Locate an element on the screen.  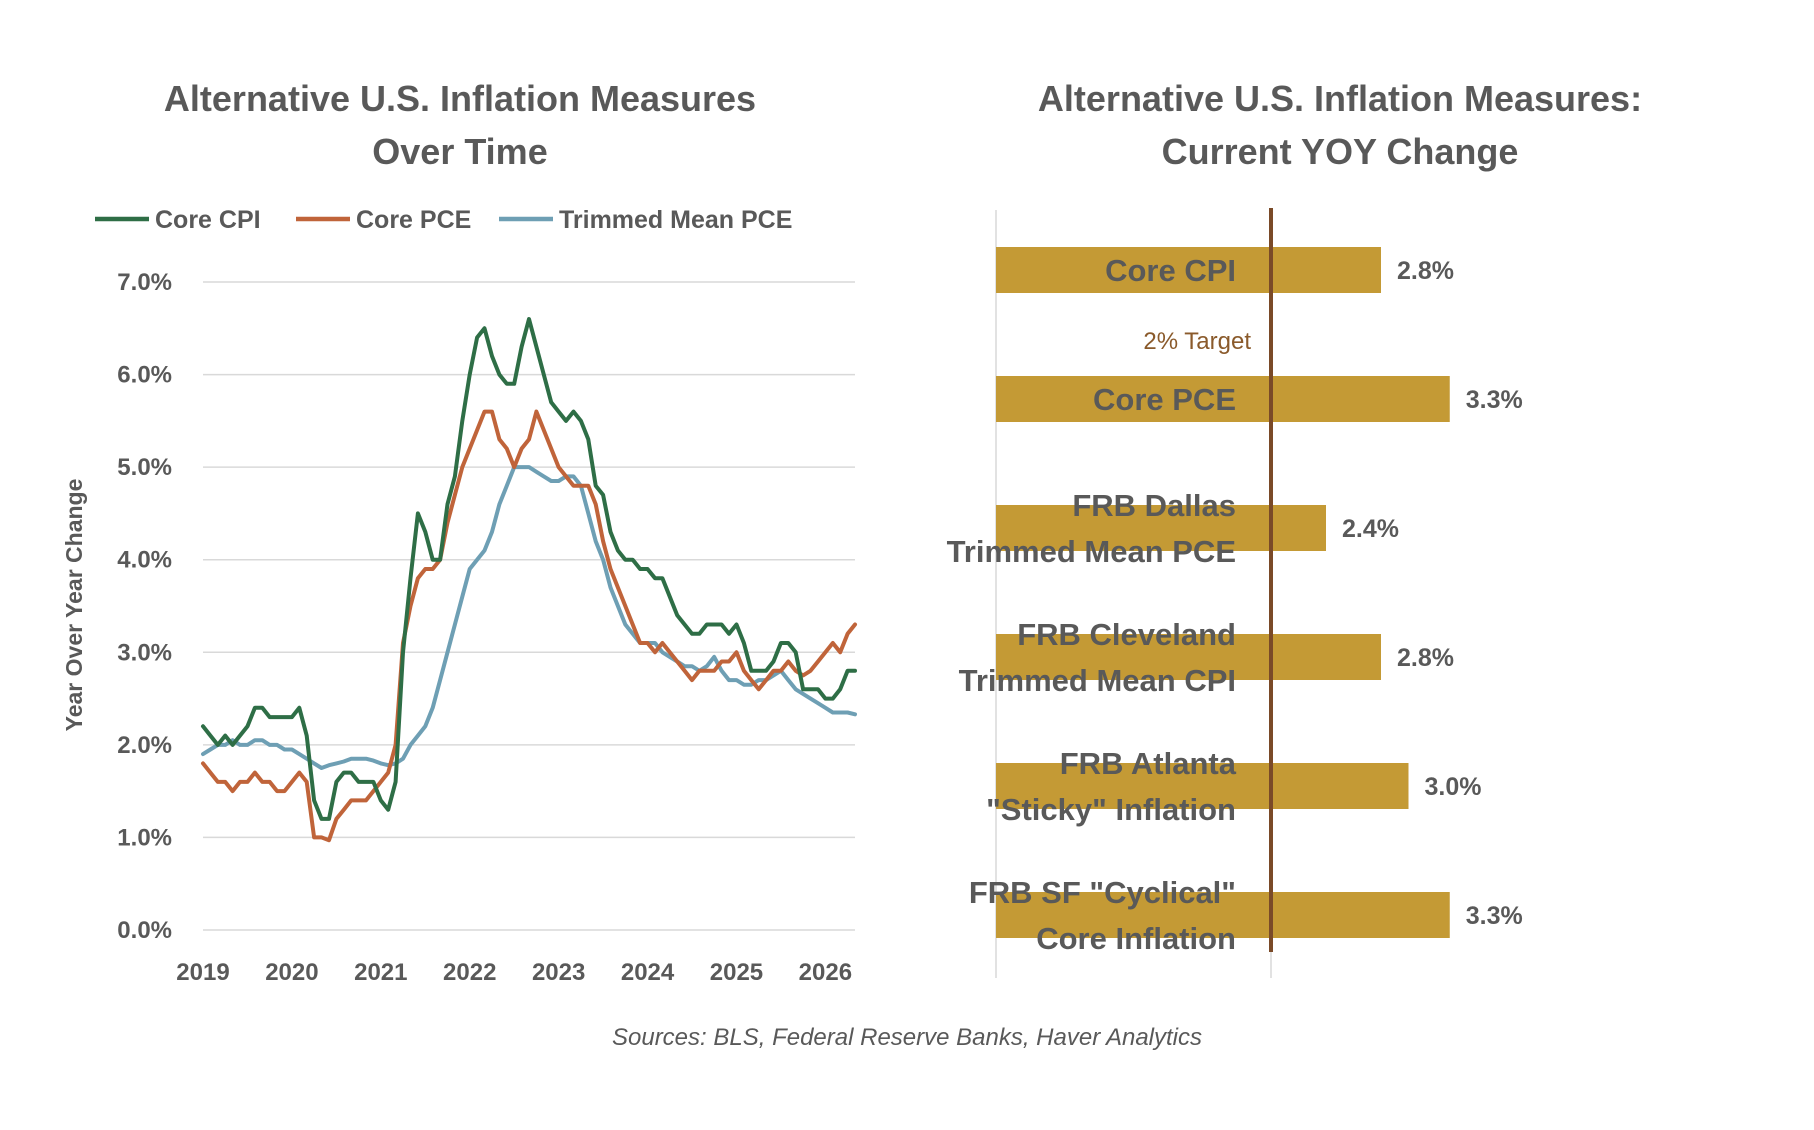
line-chart-legend: Core CPI Core PCE Trimmed Mean PCE is located at coordinates (443, 220).